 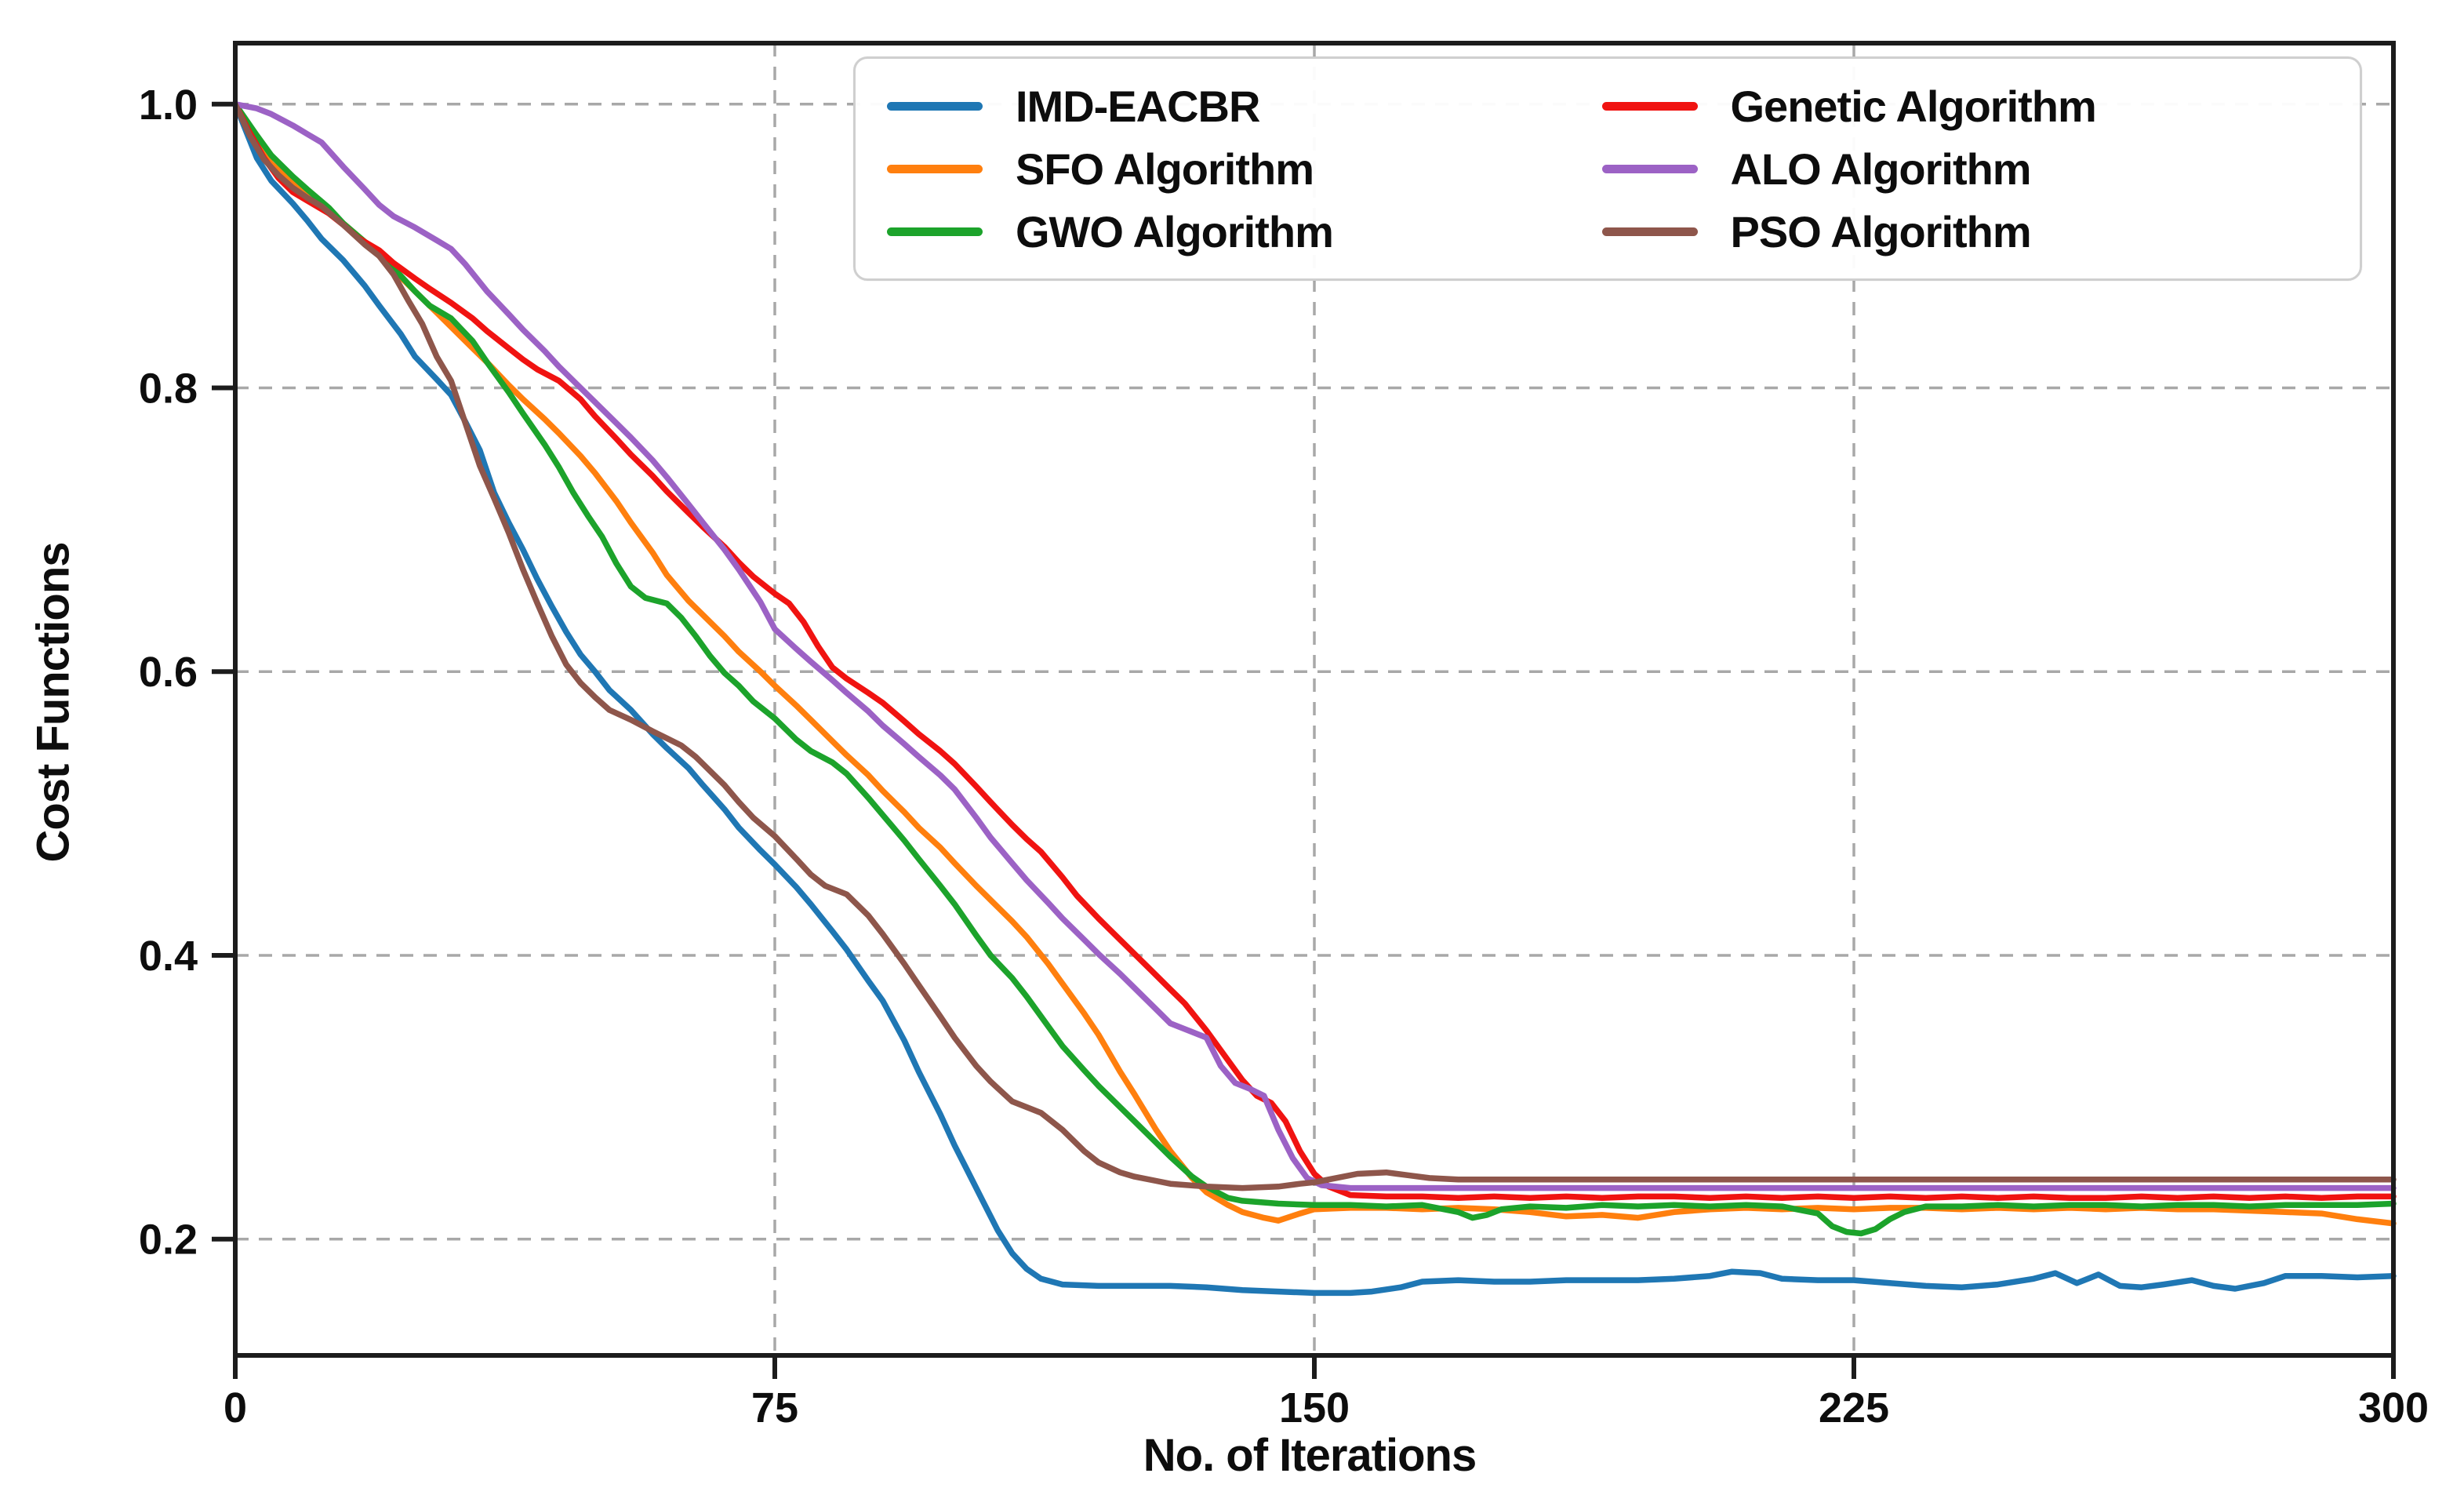 What do you see at coordinates (935, 106) in the screenshot?
I see `legend-swatch-imd-eacbr` at bounding box center [935, 106].